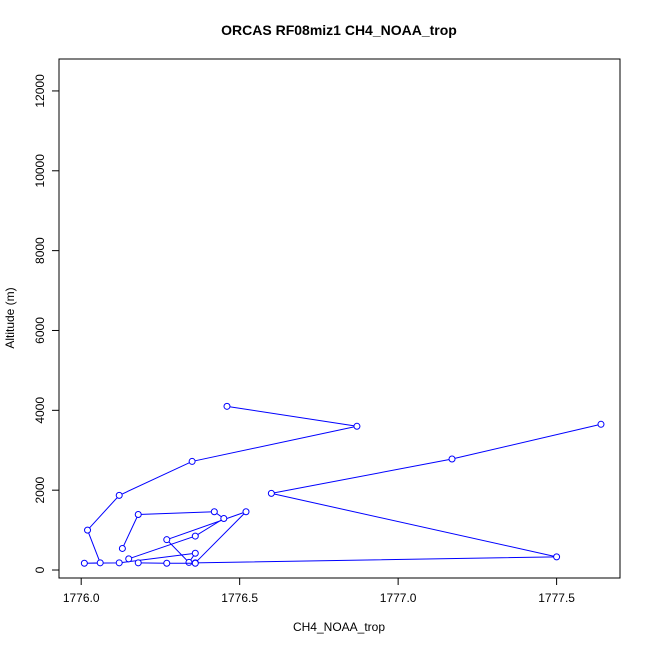  Describe the element at coordinates (339, 627) in the screenshot. I see `x-axis-label: CH4_NOAA_trop` at that location.